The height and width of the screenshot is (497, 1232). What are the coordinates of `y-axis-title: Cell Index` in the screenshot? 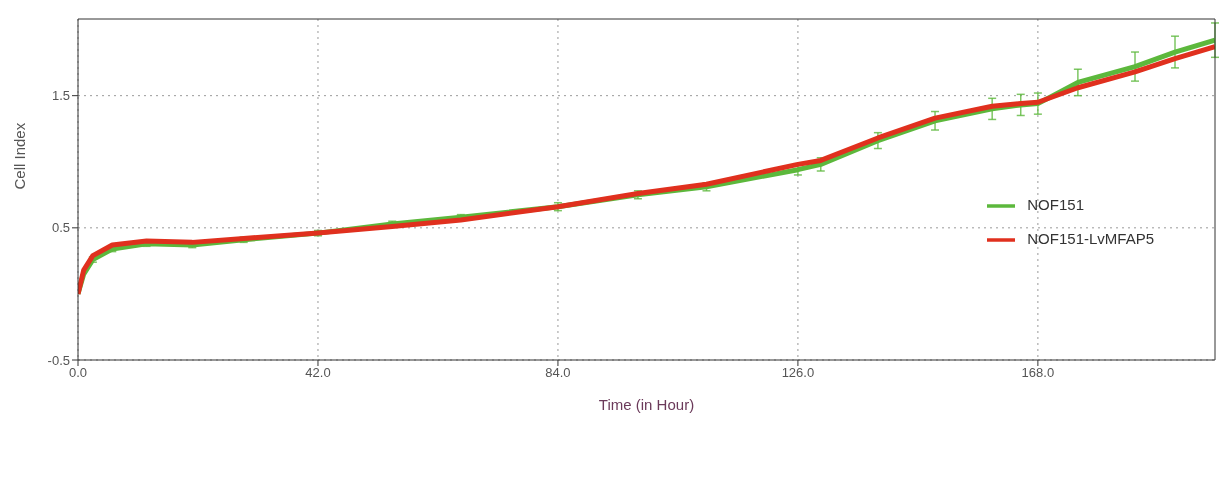 It's located at (20, 156).